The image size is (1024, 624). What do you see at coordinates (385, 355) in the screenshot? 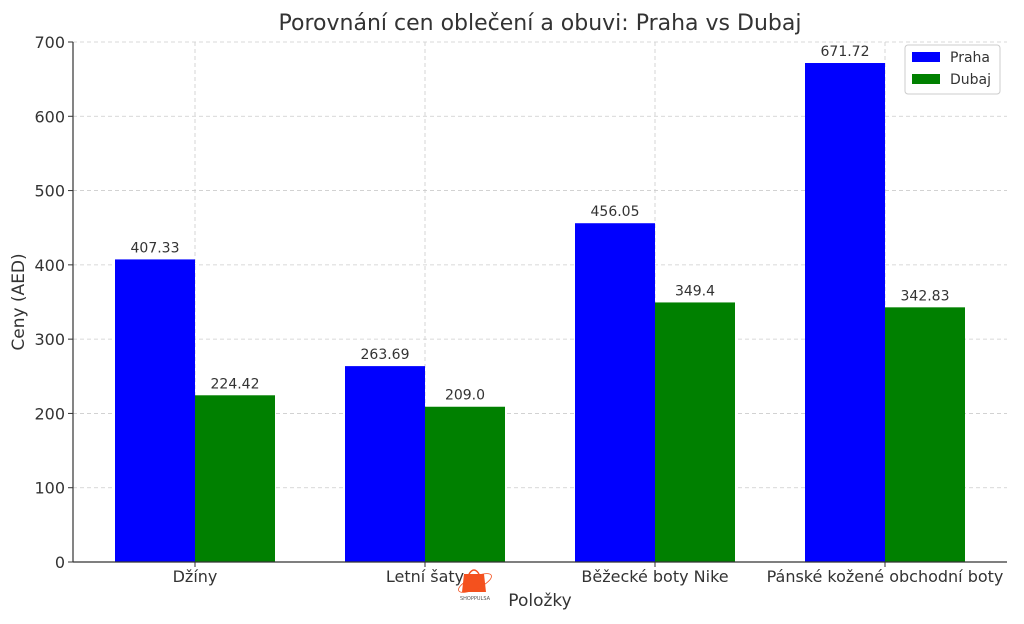
I see `data-label: 263.69` at bounding box center [385, 355].